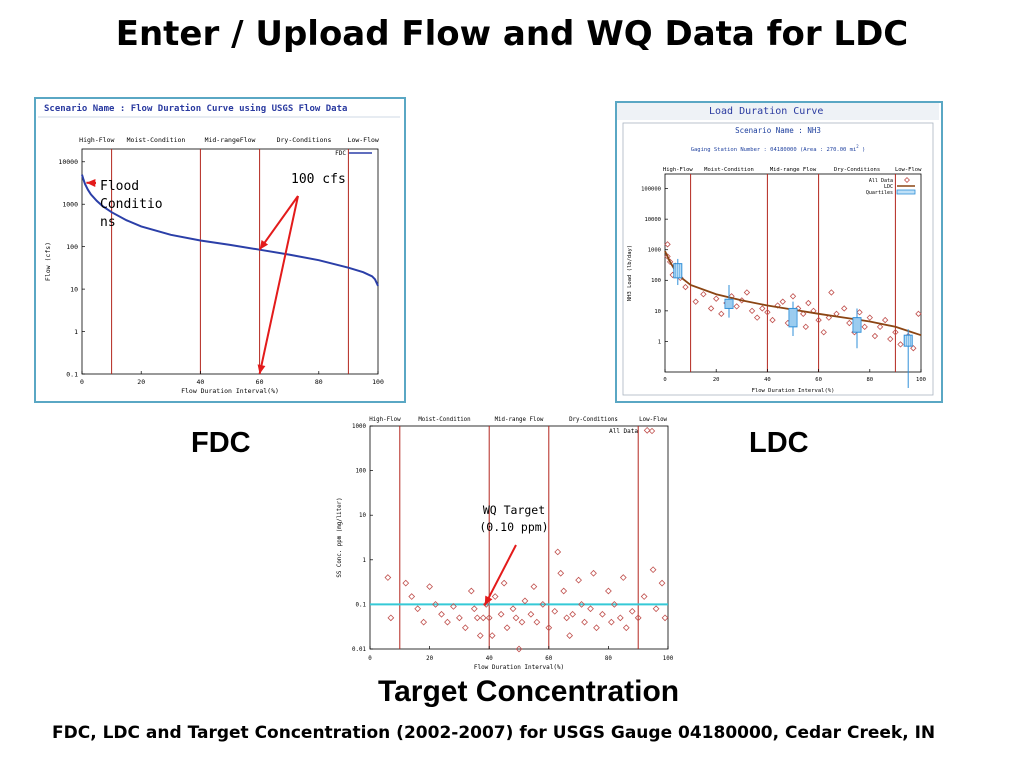 This screenshot has height=768, width=1024. Describe the element at coordinates (514, 510) in the screenshot. I see `wq-target-label: WQ Target` at that location.